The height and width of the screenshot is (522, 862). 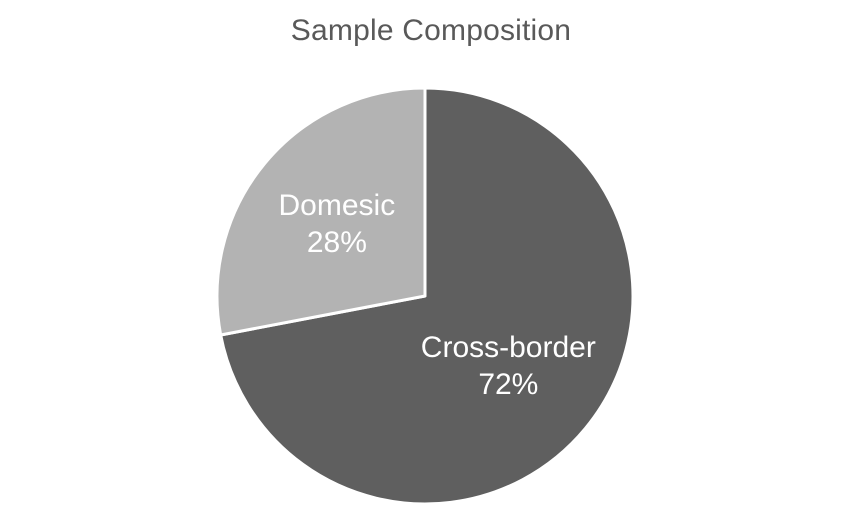 I want to click on slice-category-name: Cross-border, so click(x=508, y=347).